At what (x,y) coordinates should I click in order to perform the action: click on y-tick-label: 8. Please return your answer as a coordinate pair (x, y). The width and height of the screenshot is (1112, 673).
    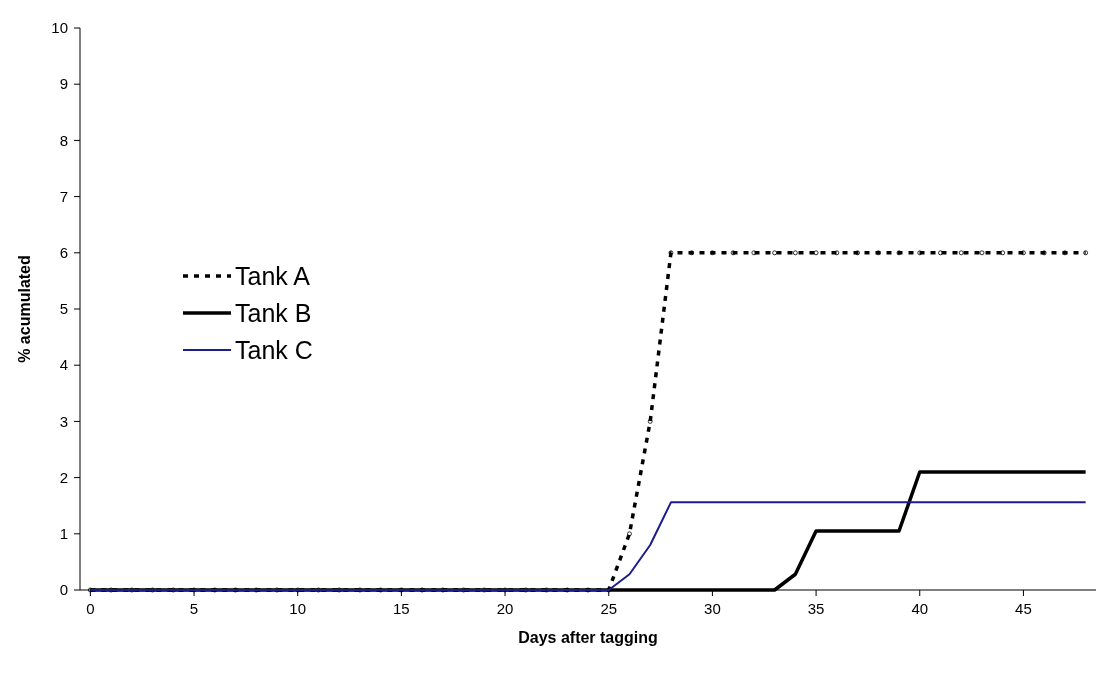
    Looking at the image, I should click on (63, 140).